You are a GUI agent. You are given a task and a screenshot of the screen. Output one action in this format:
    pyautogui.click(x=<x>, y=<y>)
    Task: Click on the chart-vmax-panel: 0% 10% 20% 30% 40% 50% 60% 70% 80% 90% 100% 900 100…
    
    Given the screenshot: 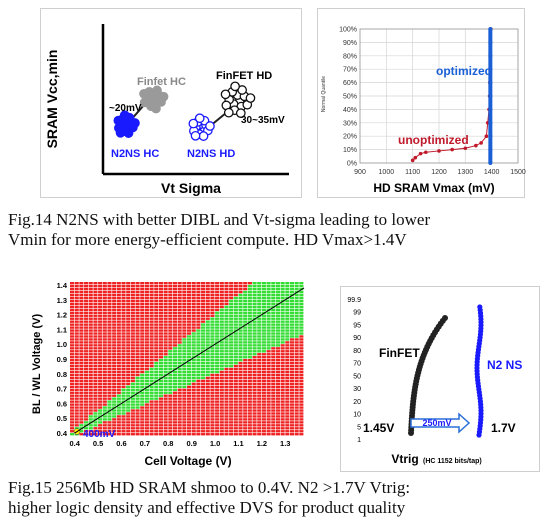 What is the action you would take?
    pyautogui.click(x=421, y=103)
    